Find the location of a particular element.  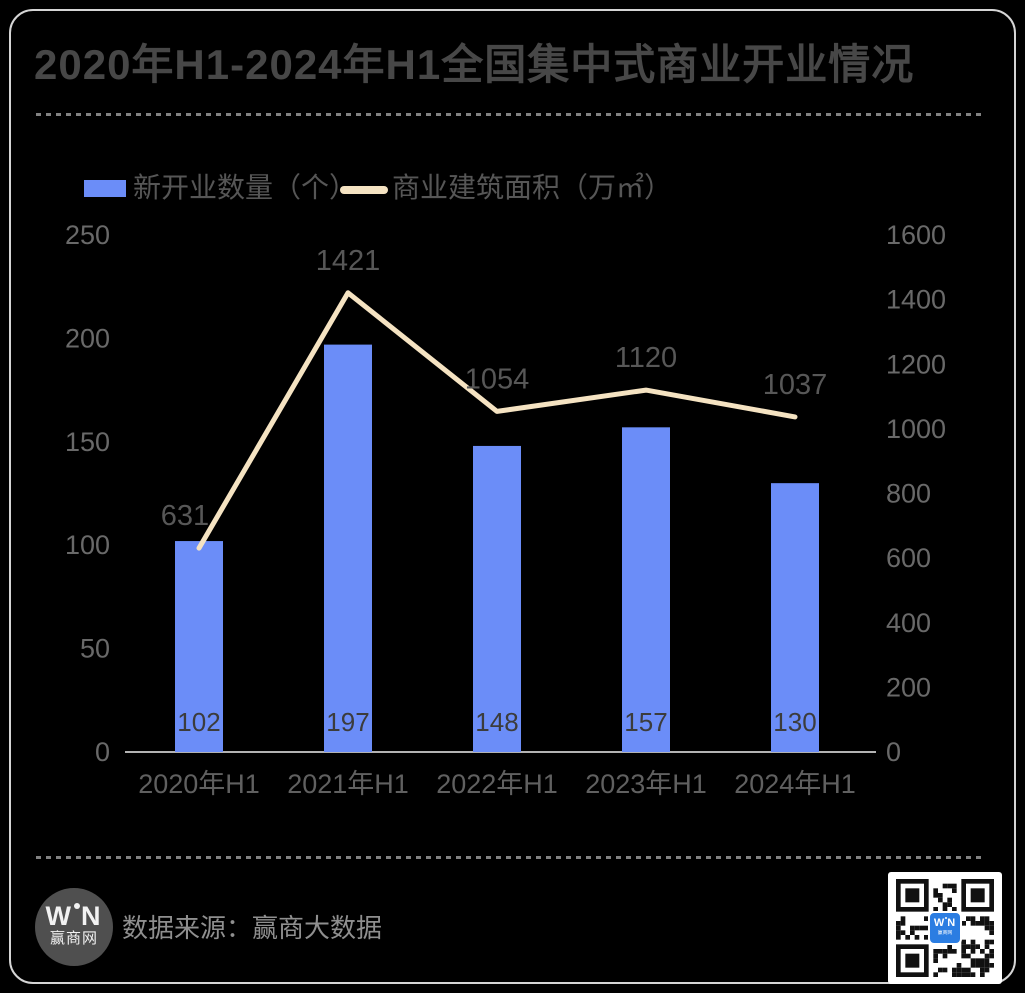

line-value-label: 1054 is located at coordinates (497, 379).